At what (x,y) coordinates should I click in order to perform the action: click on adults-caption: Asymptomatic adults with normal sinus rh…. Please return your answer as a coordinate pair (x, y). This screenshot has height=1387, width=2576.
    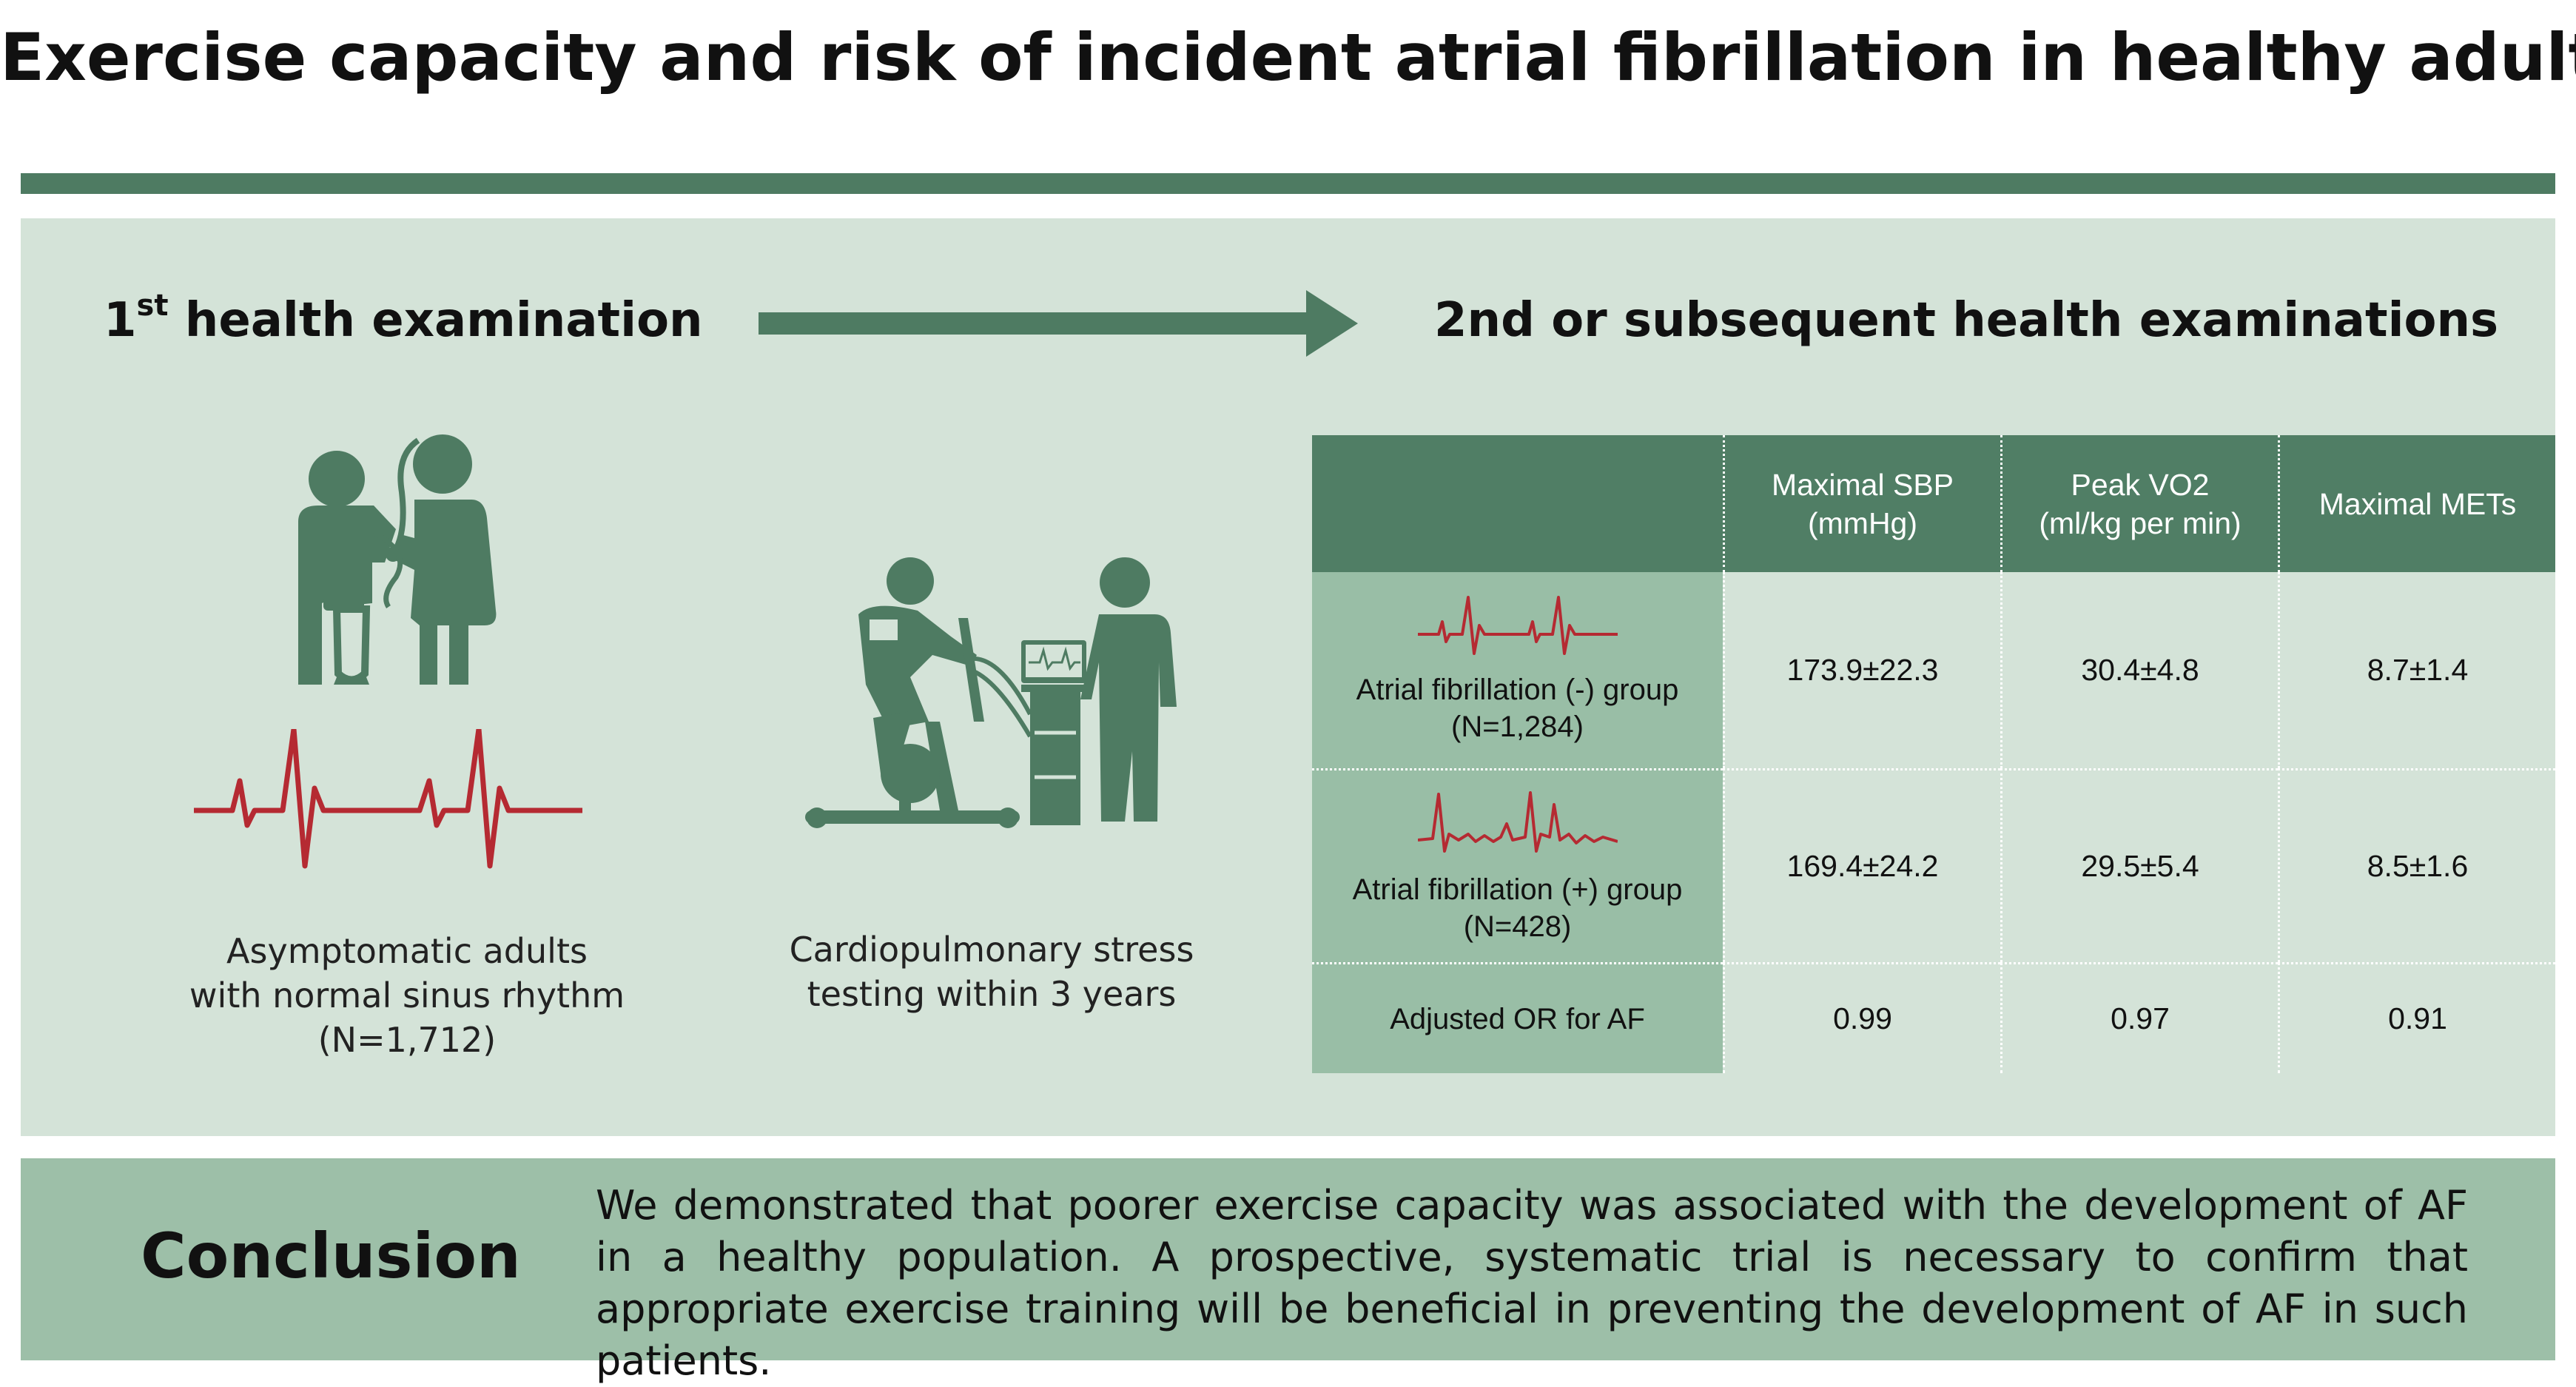
    Looking at the image, I should click on (407, 996).